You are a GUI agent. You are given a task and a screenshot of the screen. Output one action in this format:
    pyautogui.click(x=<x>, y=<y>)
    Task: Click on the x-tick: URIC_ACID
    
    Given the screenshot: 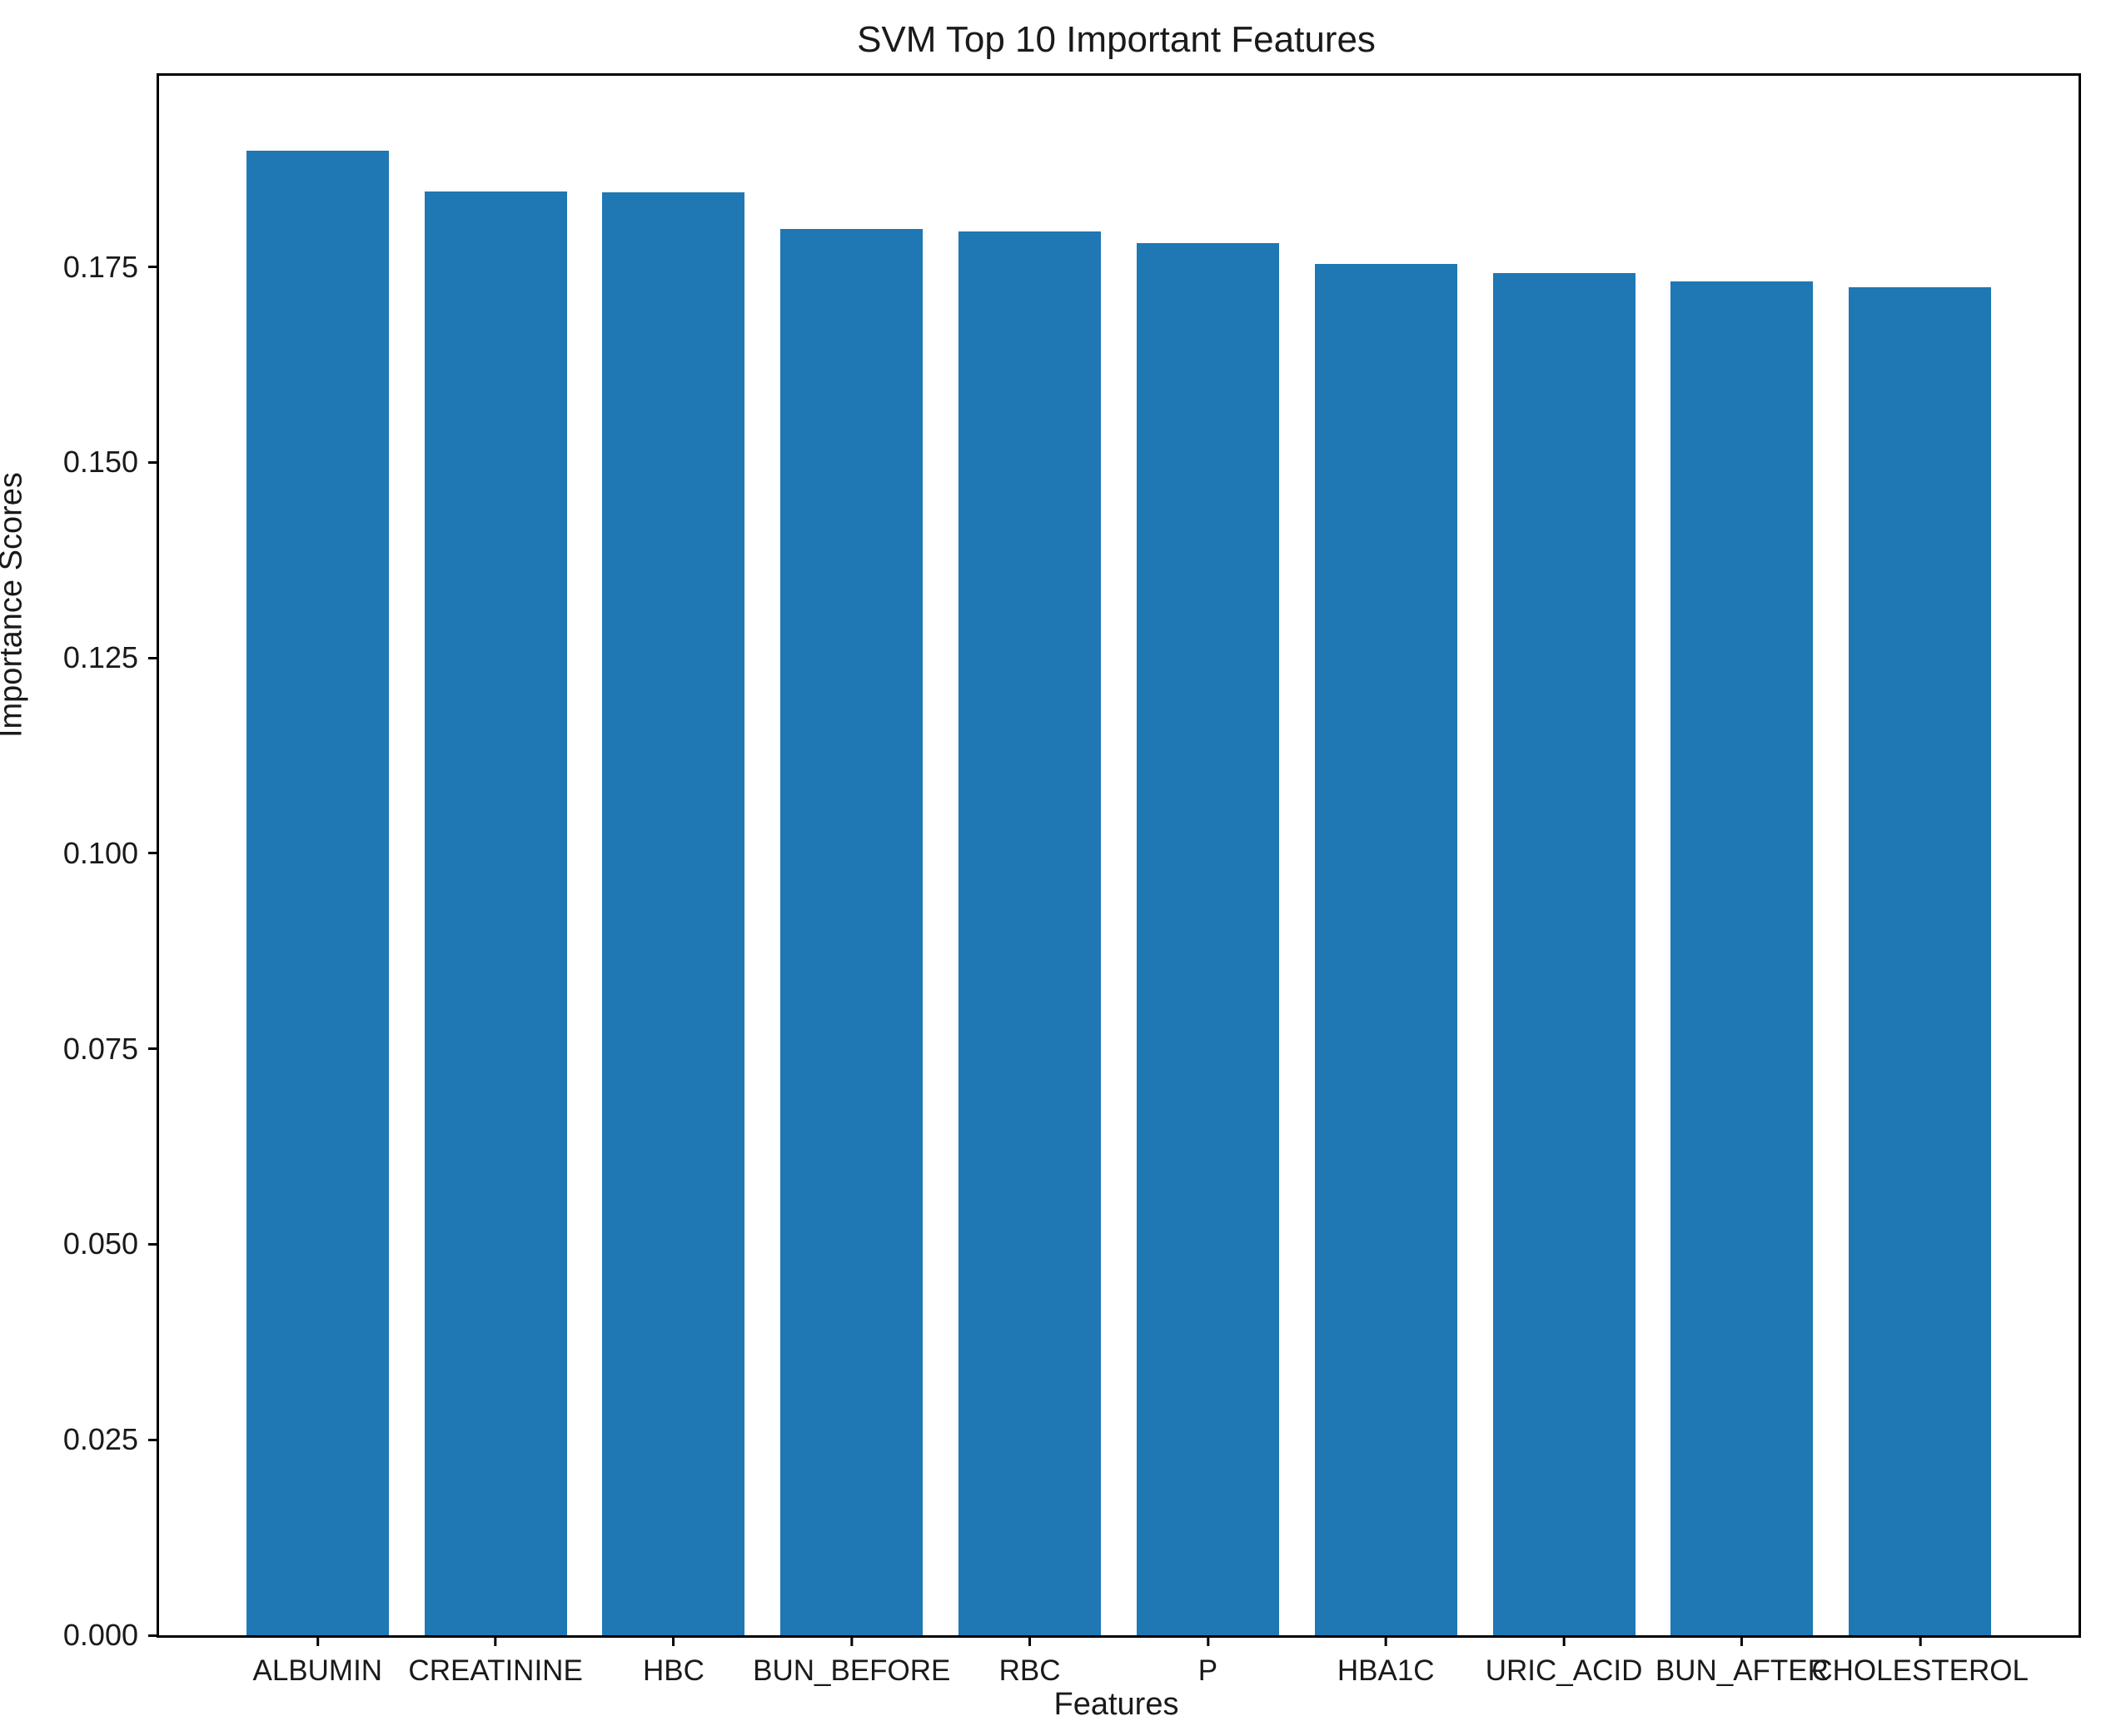 What is the action you would take?
    pyautogui.click(x=1564, y=1661)
    